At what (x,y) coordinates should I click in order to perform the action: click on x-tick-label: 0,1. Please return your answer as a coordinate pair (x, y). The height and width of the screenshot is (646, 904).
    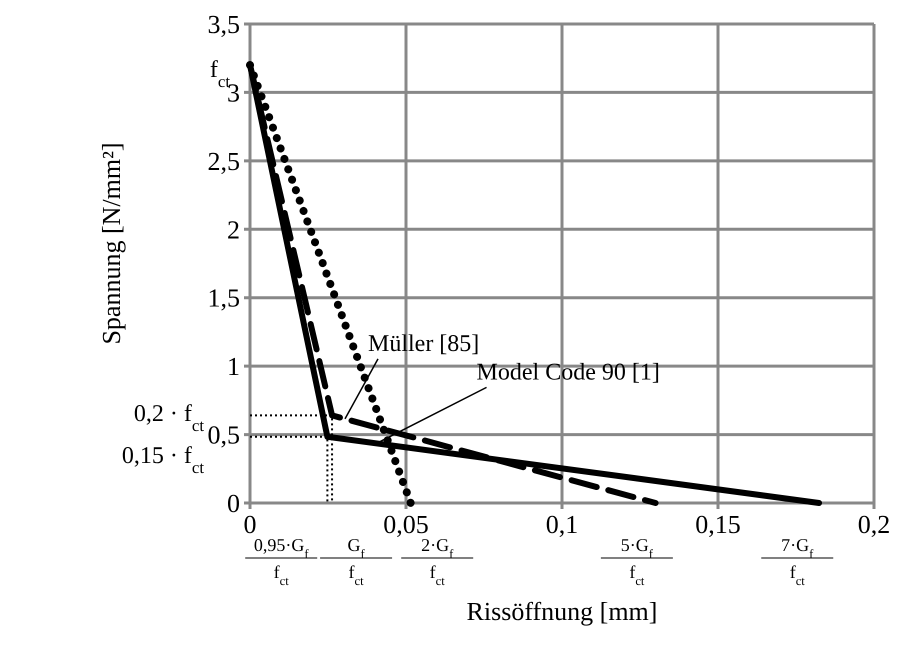
    Looking at the image, I should click on (562, 524).